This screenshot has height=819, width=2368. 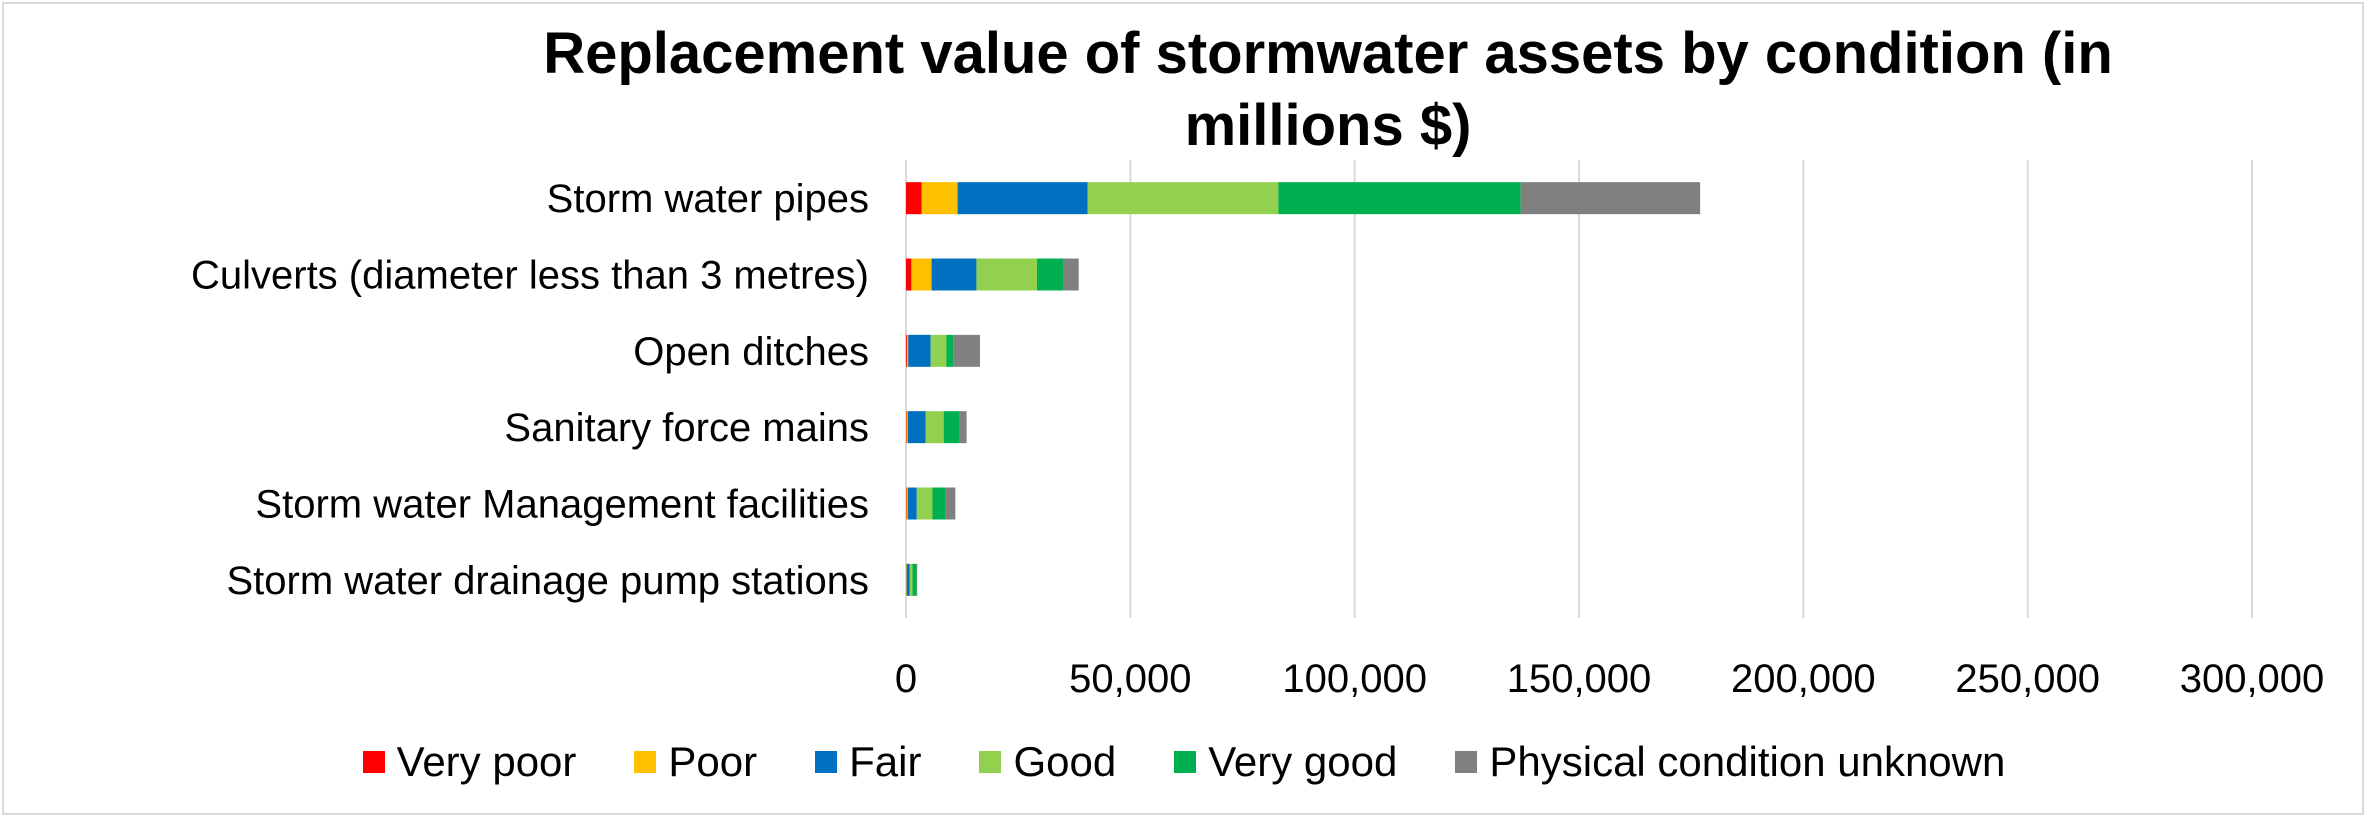 What do you see at coordinates (1803, 679) in the screenshot?
I see `x-tick-label: 200,000` at bounding box center [1803, 679].